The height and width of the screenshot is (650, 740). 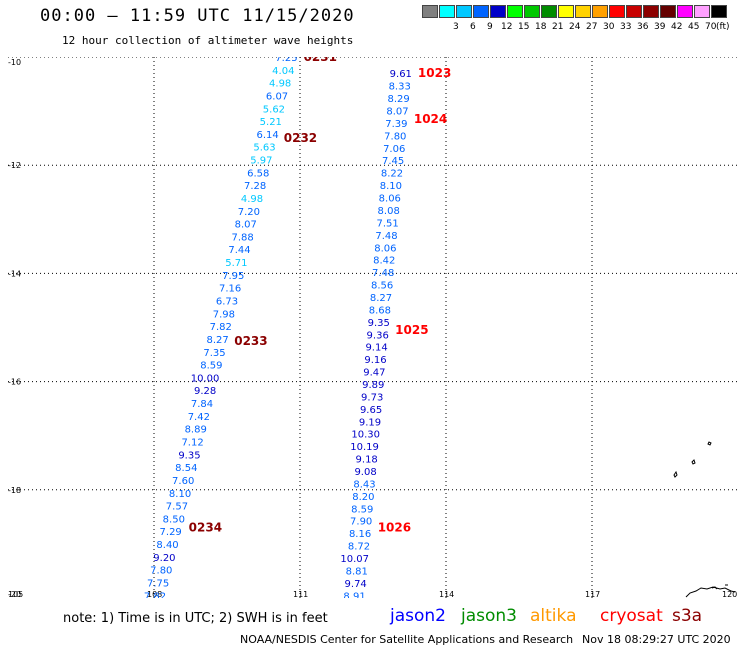 What do you see at coordinates (14, 490) in the screenshot?
I see `lat-tick-label: -18` at bounding box center [14, 490].